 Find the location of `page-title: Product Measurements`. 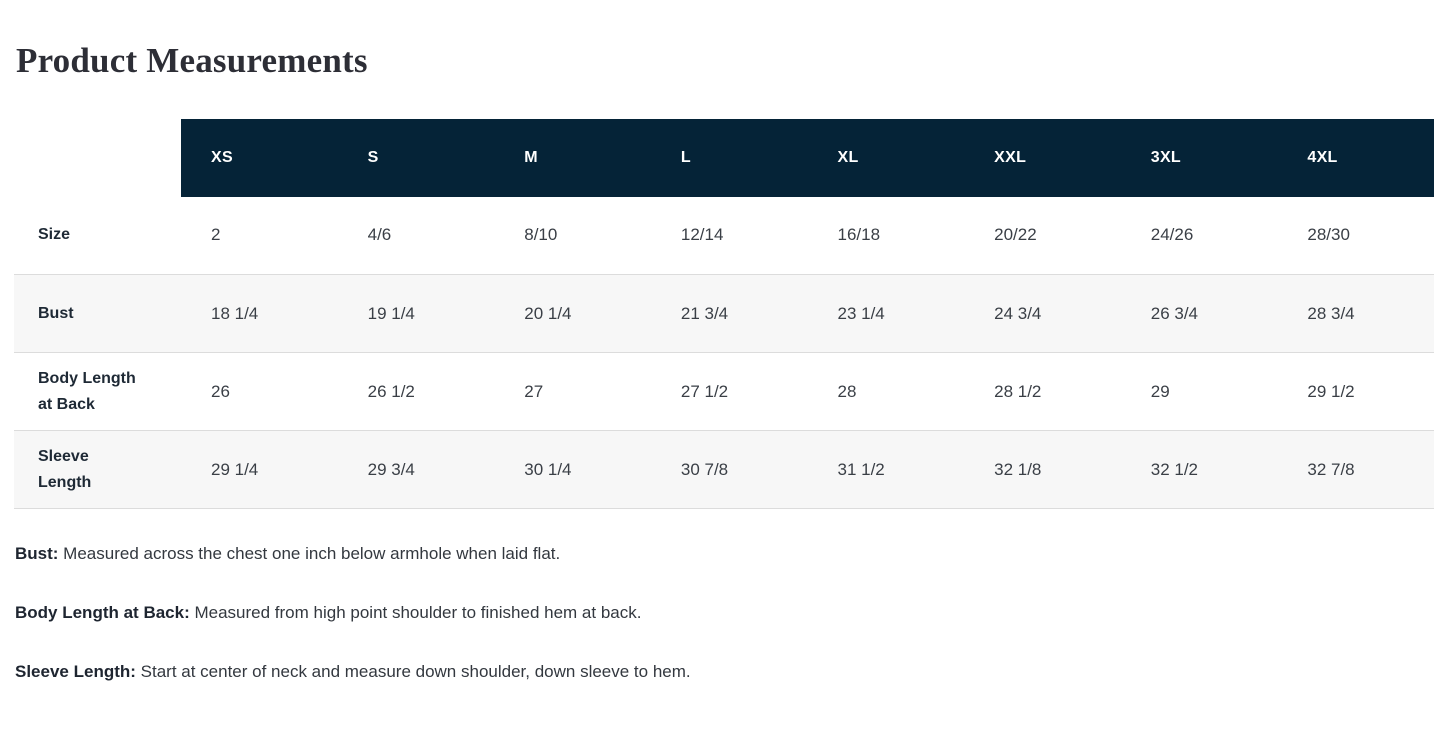

page-title: Product Measurements is located at coordinates (192, 60).